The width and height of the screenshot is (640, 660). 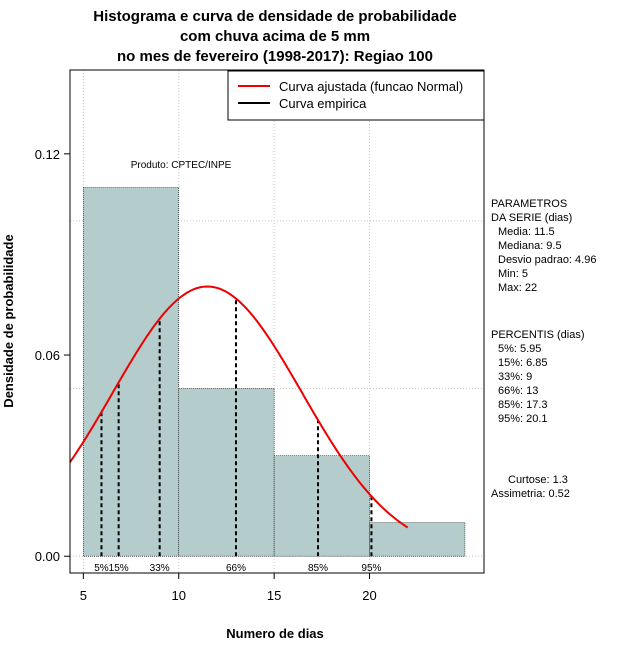 What do you see at coordinates (523, 363) in the screenshot?
I see `percentil-15: 15%: 6.85` at bounding box center [523, 363].